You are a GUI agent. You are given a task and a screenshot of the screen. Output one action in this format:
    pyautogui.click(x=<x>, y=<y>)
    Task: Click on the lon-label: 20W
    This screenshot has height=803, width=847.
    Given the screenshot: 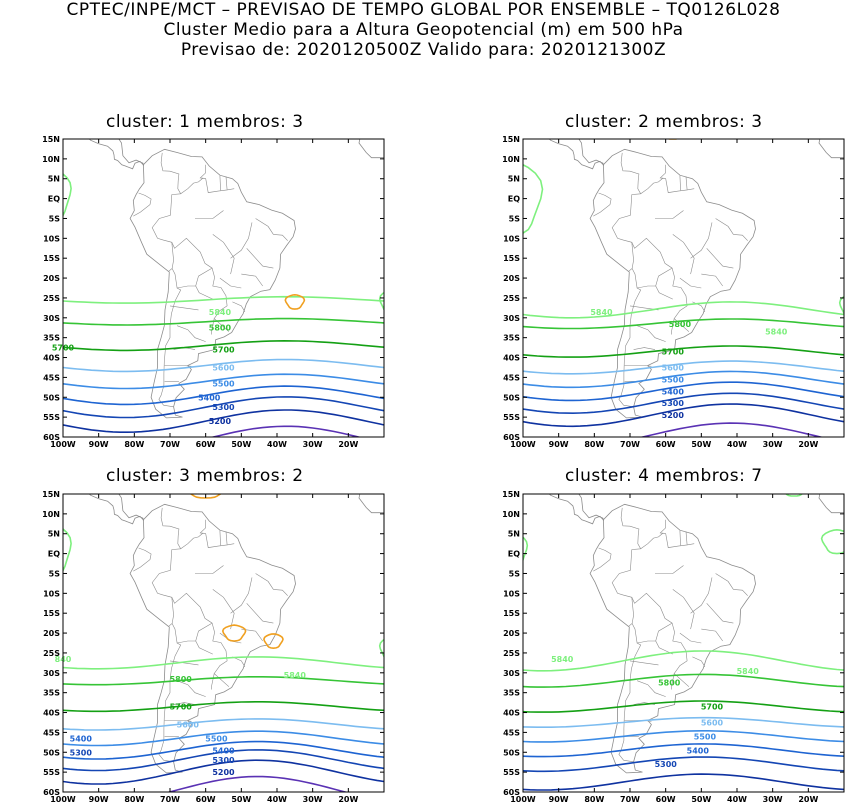 What is the action you would take?
    pyautogui.click(x=808, y=444)
    